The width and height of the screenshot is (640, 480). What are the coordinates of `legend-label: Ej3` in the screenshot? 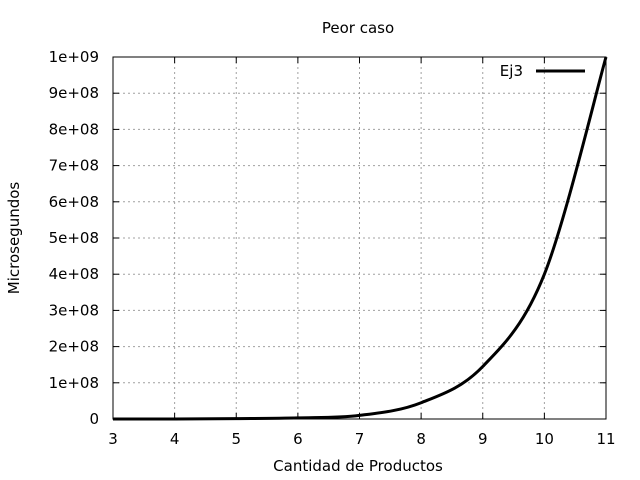 It's located at (511, 71).